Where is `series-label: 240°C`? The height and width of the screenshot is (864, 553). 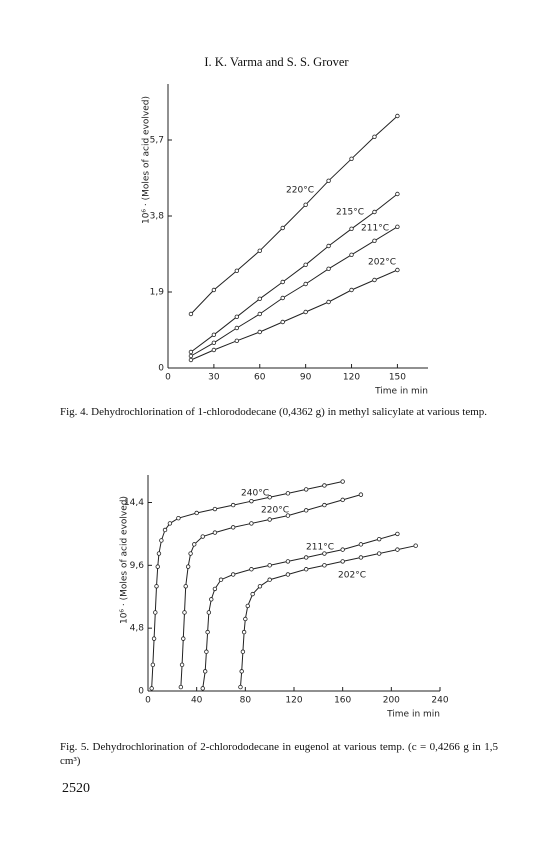 series-label: 240°C is located at coordinates (255, 494).